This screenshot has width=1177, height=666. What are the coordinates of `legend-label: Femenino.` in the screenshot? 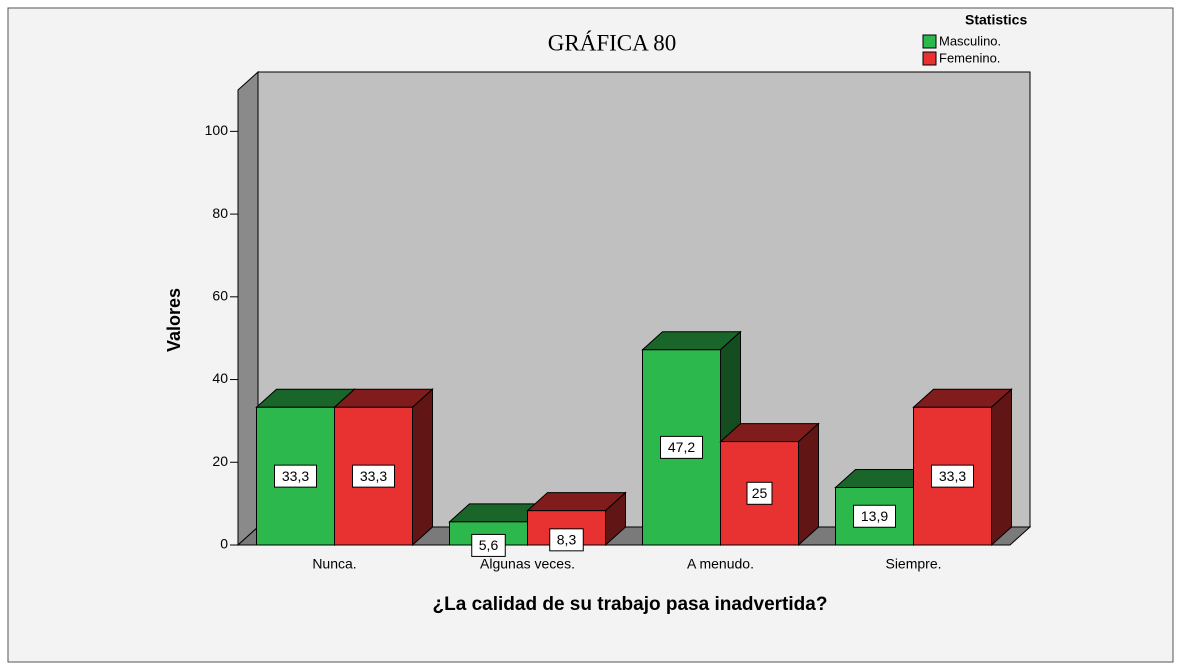 It's located at (969, 57).